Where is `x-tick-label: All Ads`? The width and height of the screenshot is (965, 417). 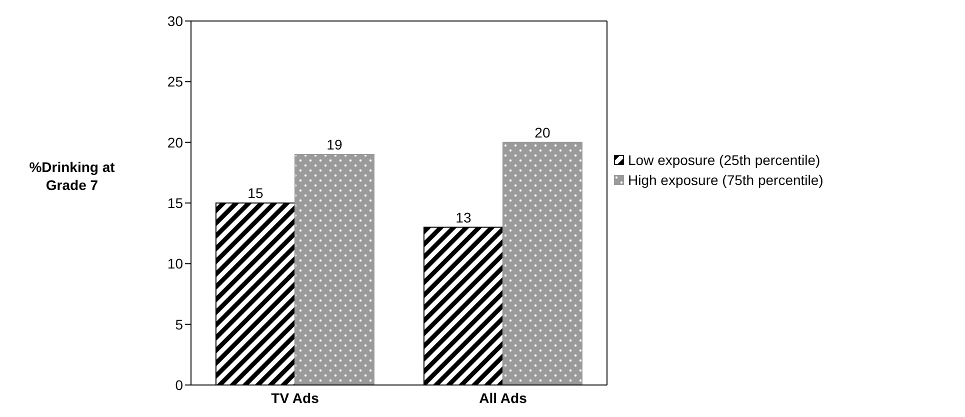
x-tick-label: All Ads is located at coordinates (503, 398).